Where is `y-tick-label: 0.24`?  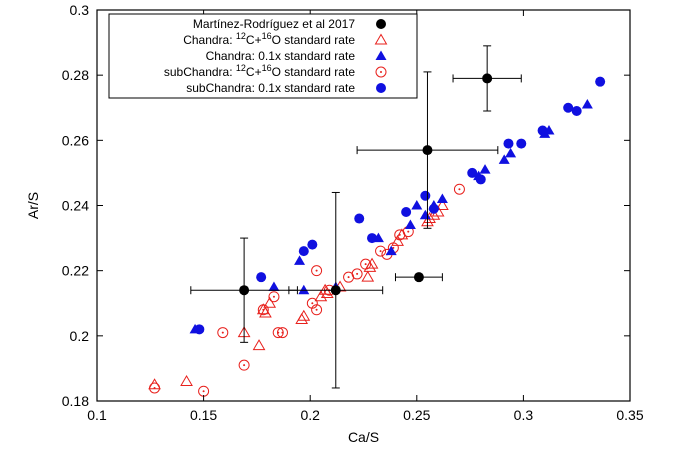 y-tick-label: 0.24 is located at coordinates (75, 206).